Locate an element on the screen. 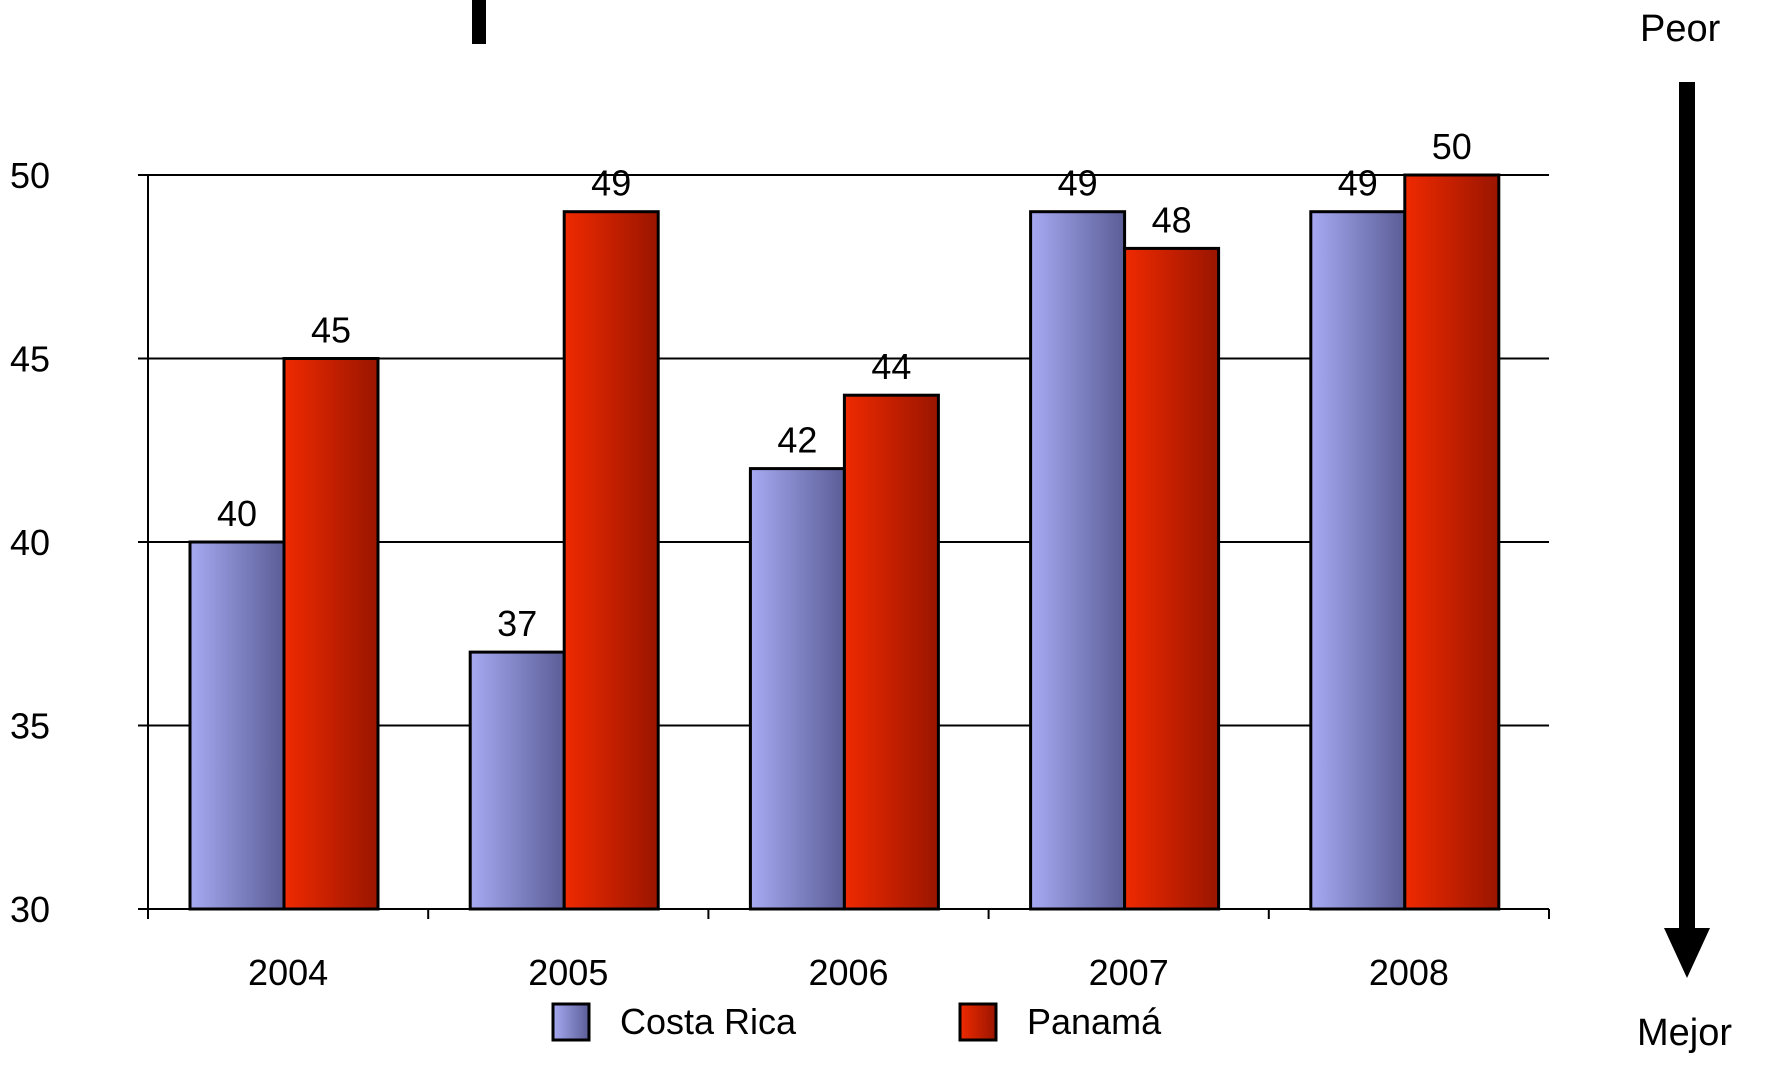  data-label: 48 is located at coordinates (1172, 219).